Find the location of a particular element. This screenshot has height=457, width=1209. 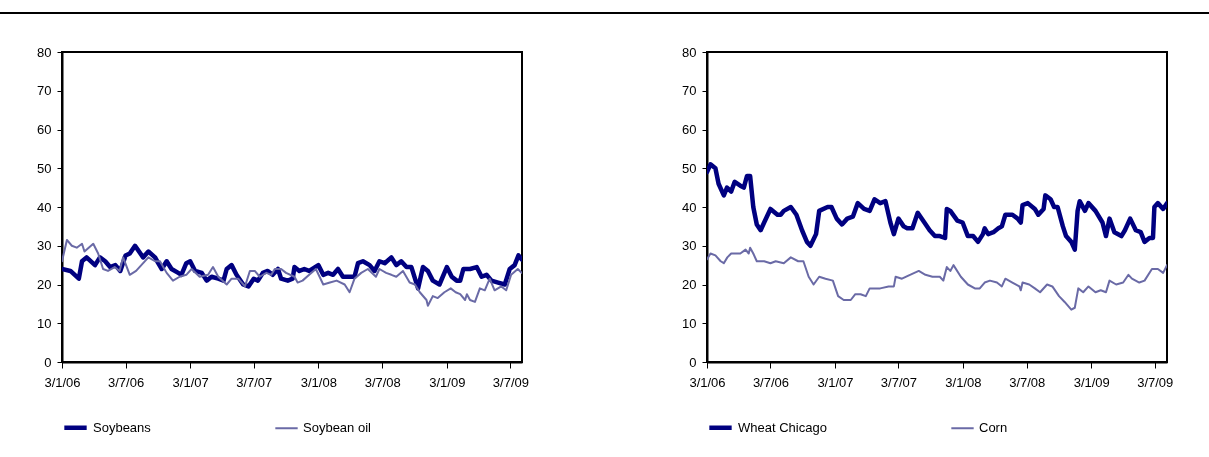

legend-label: Corn is located at coordinates (993, 428).